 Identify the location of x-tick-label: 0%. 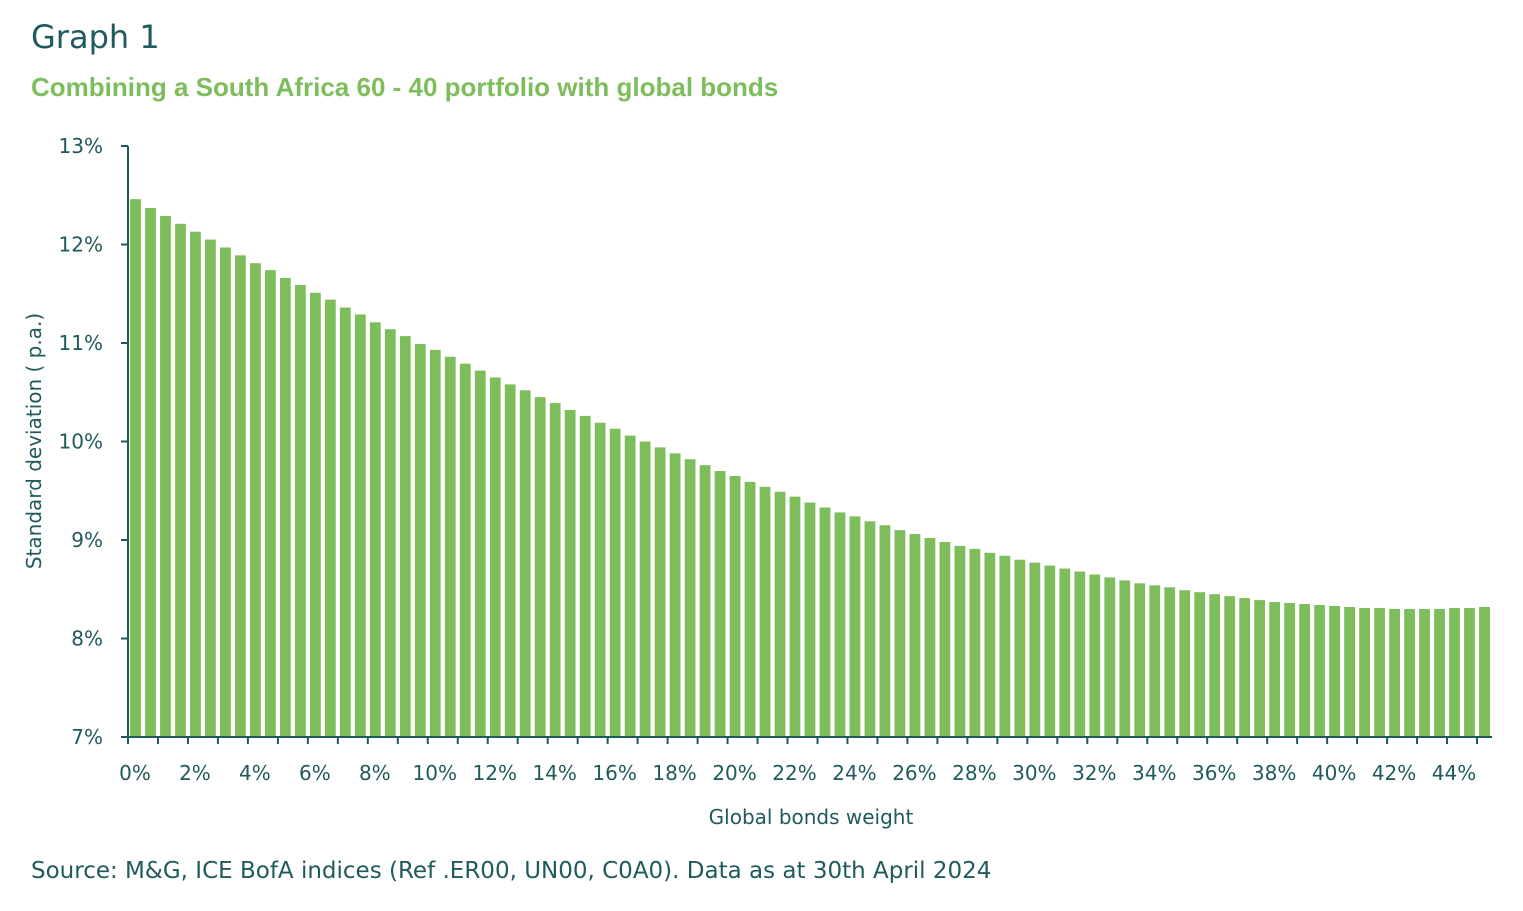
(135, 773).